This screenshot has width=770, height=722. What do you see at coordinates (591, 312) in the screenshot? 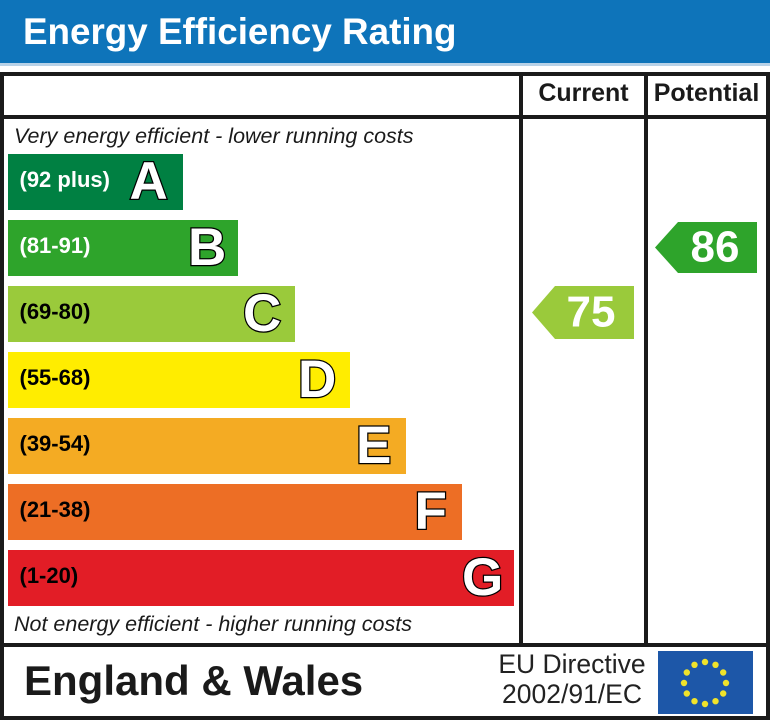
I see `svg-text: 75` at bounding box center [591, 312].